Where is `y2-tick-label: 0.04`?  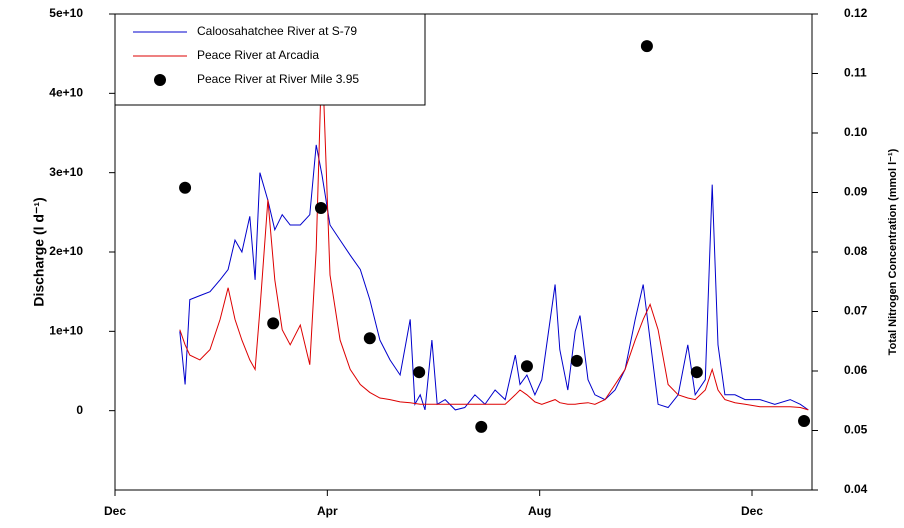
y2-tick-label: 0.04 is located at coordinates (856, 489).